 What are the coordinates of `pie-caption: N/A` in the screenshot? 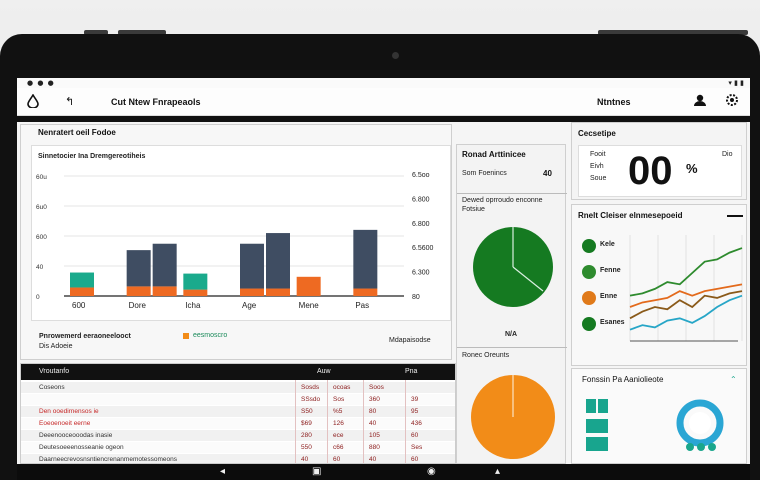 It's located at (511, 334).